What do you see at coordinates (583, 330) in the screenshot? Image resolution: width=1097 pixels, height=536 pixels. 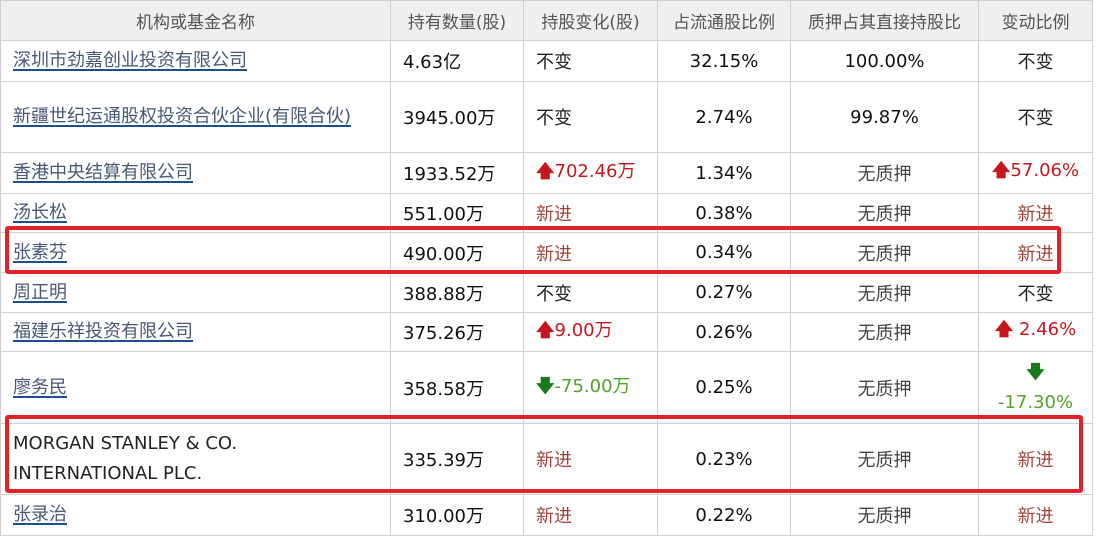 I see `change-value: 9.00万` at bounding box center [583, 330].